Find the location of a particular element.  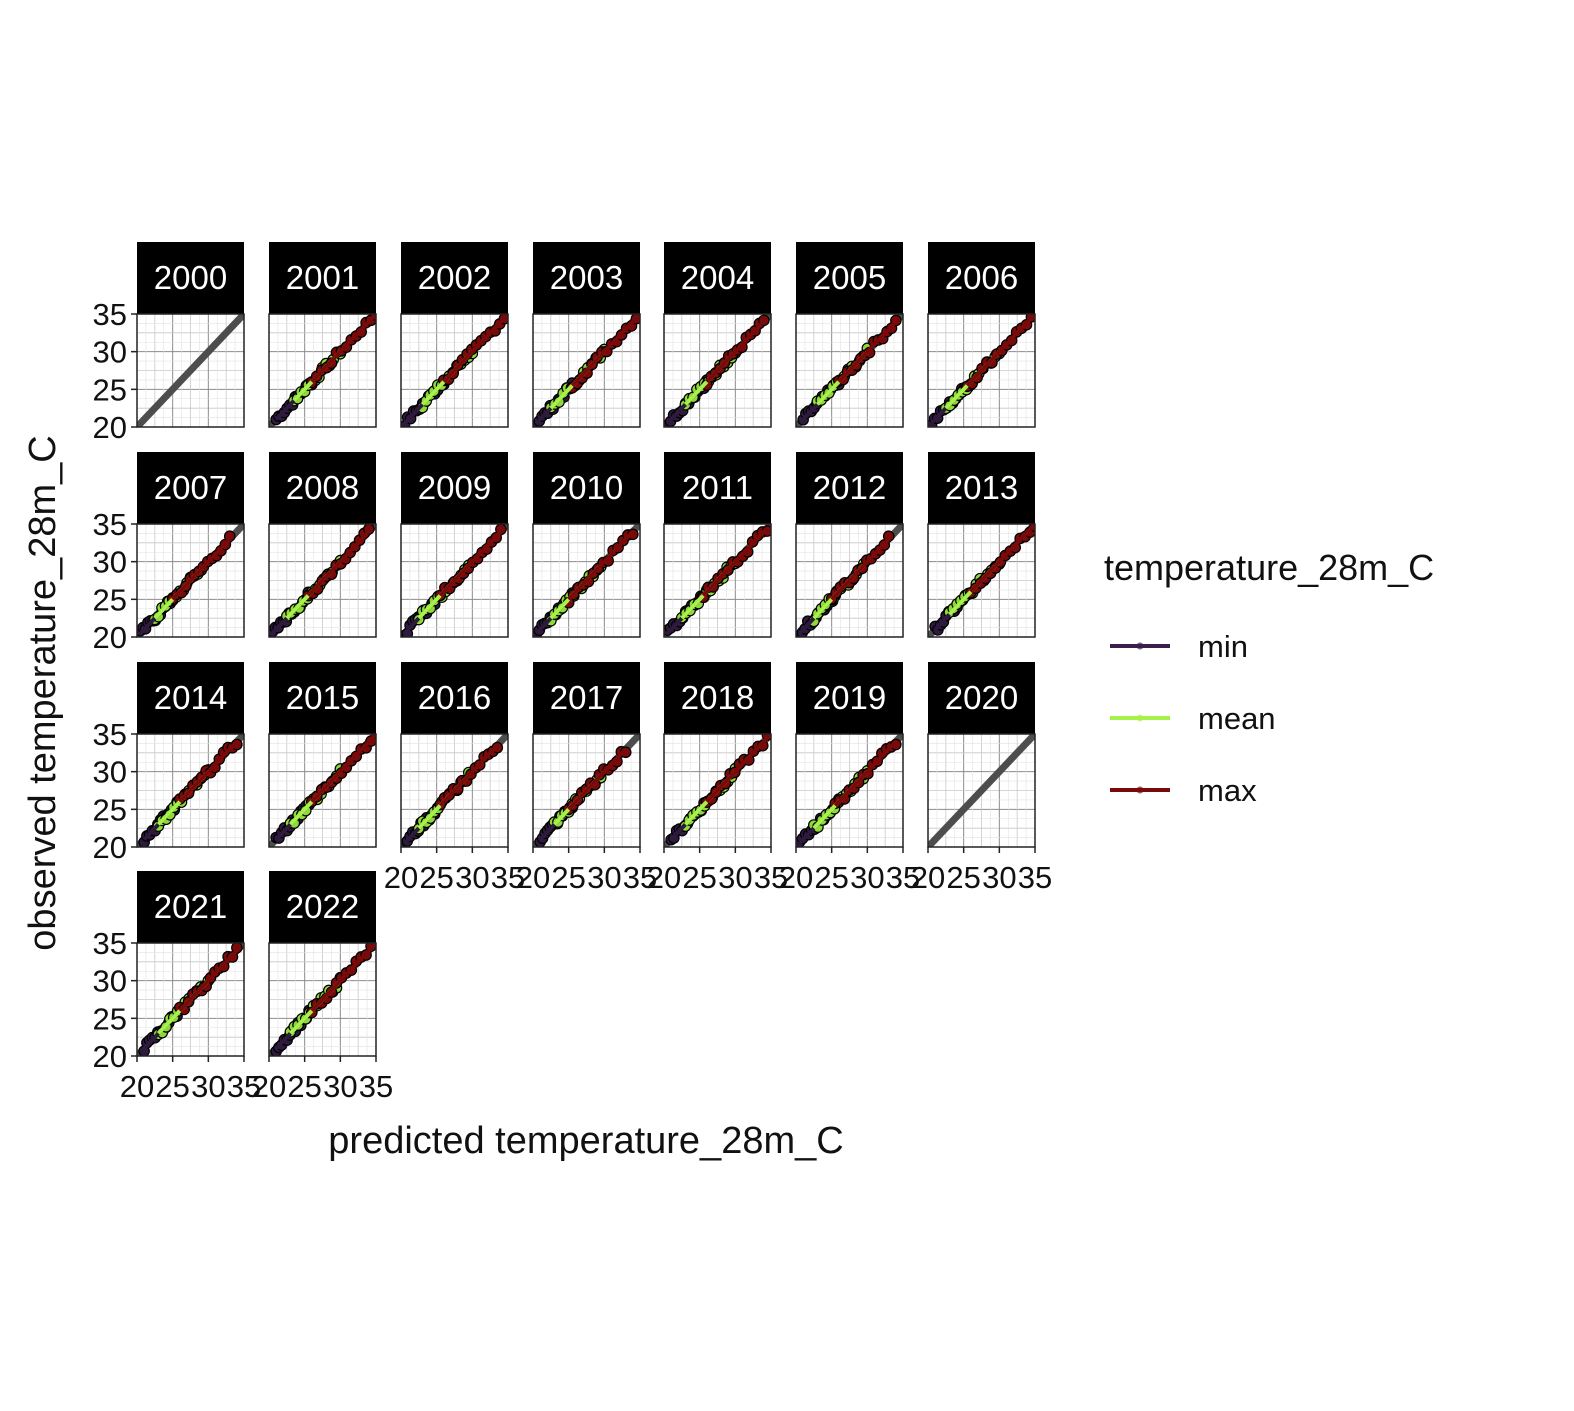

facet-panel-2008: 2008 is located at coordinates (322, 545).